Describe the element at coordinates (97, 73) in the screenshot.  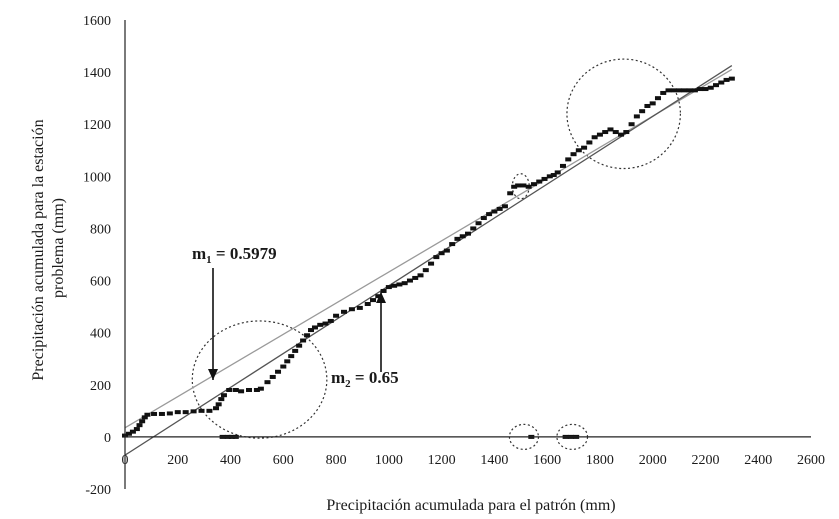
I see `y-tick-label: 1400` at that location.